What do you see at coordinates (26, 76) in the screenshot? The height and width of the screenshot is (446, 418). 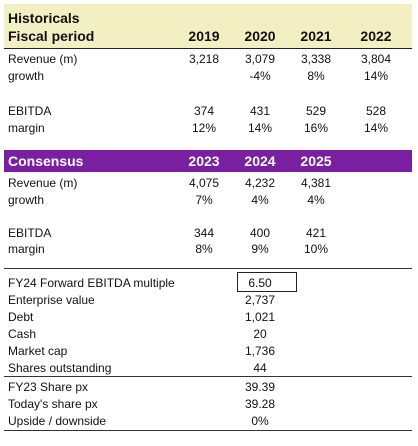 I see `hist-growth-label: growth` at bounding box center [26, 76].